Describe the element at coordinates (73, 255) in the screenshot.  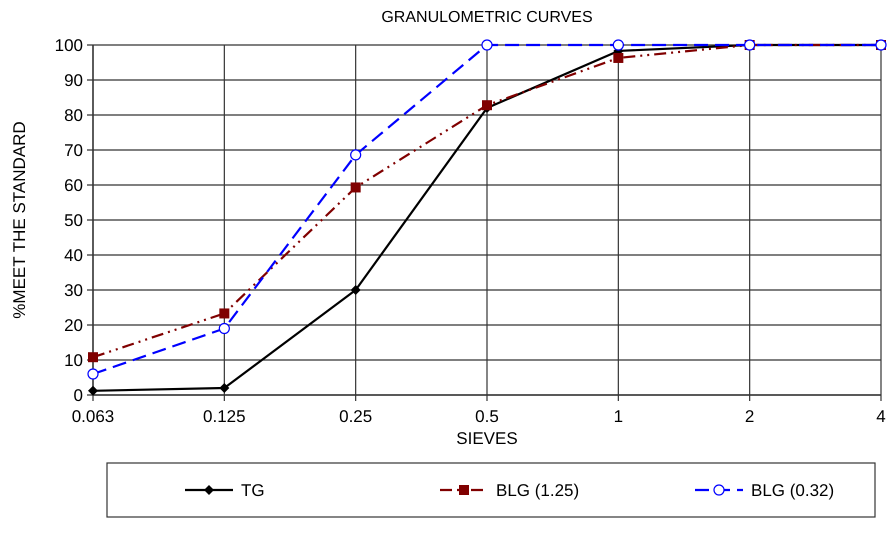
I see `y-tick-label: 40` at that location.